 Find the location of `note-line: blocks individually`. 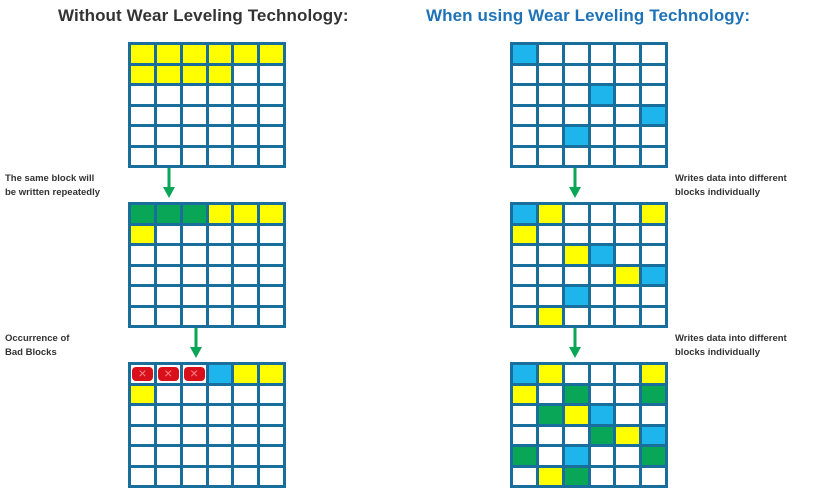

note-line: blocks individually is located at coordinates (717, 192).